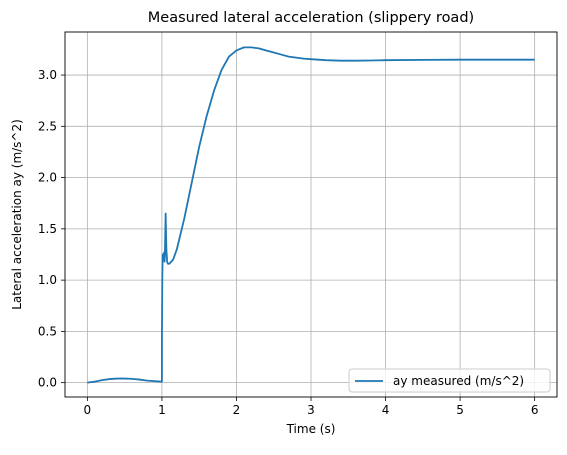 The height and width of the screenshot is (455, 567). I want to click on legend-box, so click(449, 380).